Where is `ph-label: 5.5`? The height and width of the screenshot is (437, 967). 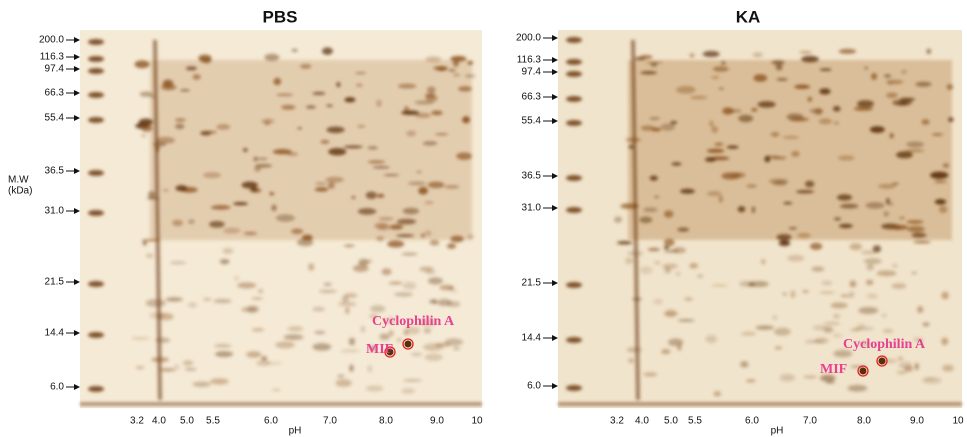 ph-label: 5.5 is located at coordinates (695, 421).